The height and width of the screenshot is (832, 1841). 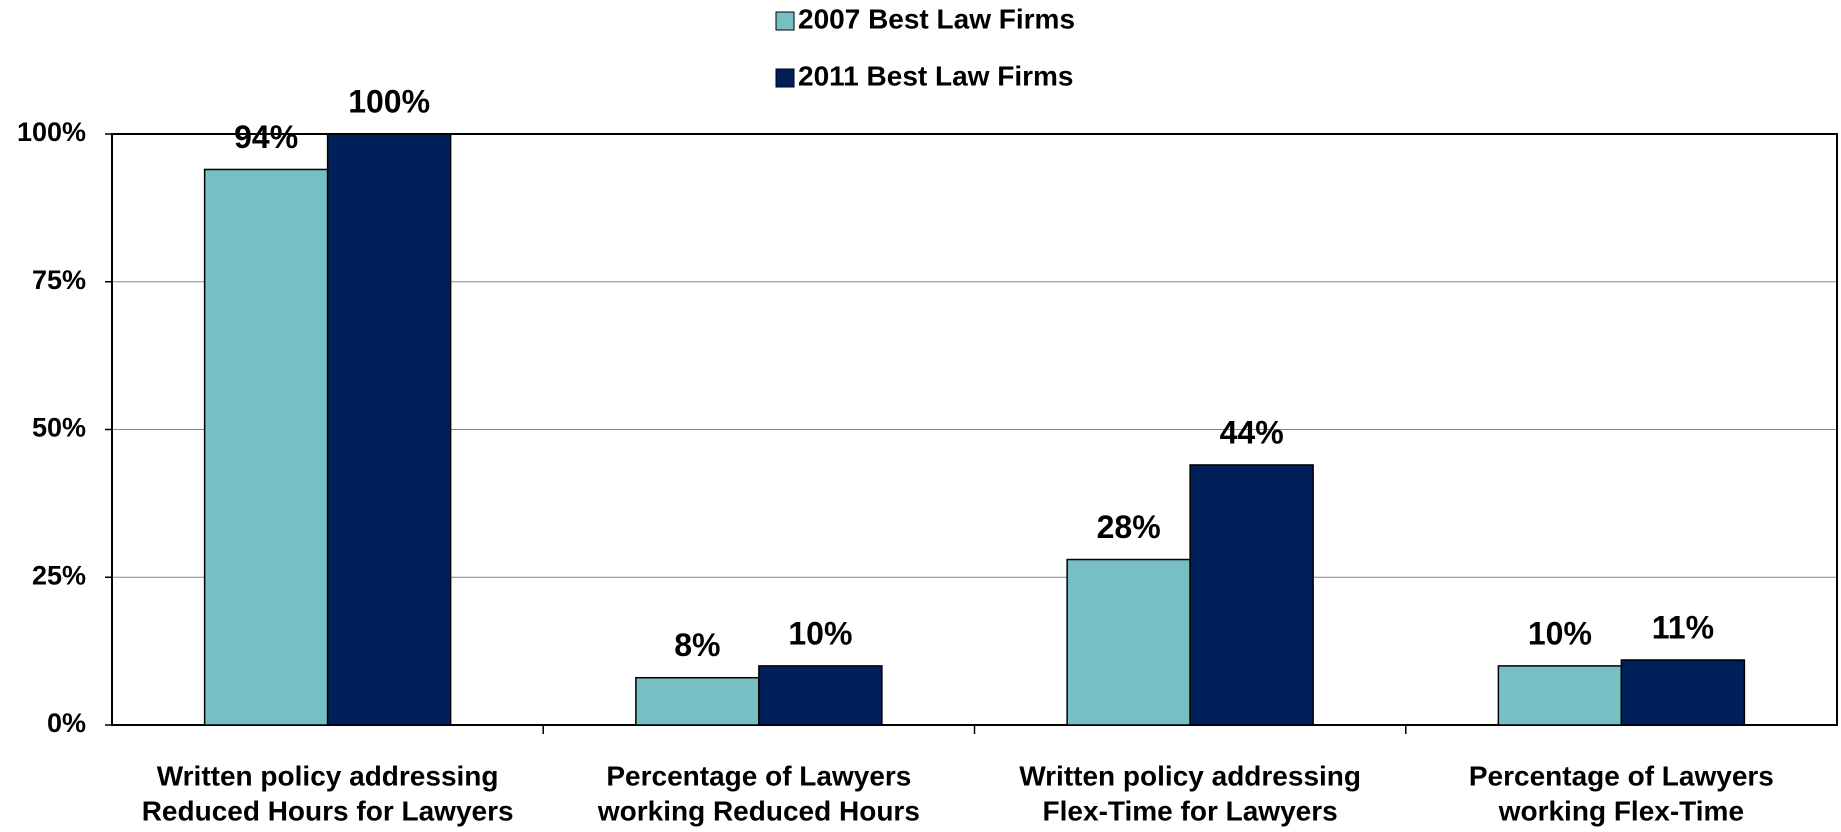 I want to click on legend-label: 2007 Best Law Firms, so click(x=936, y=18).